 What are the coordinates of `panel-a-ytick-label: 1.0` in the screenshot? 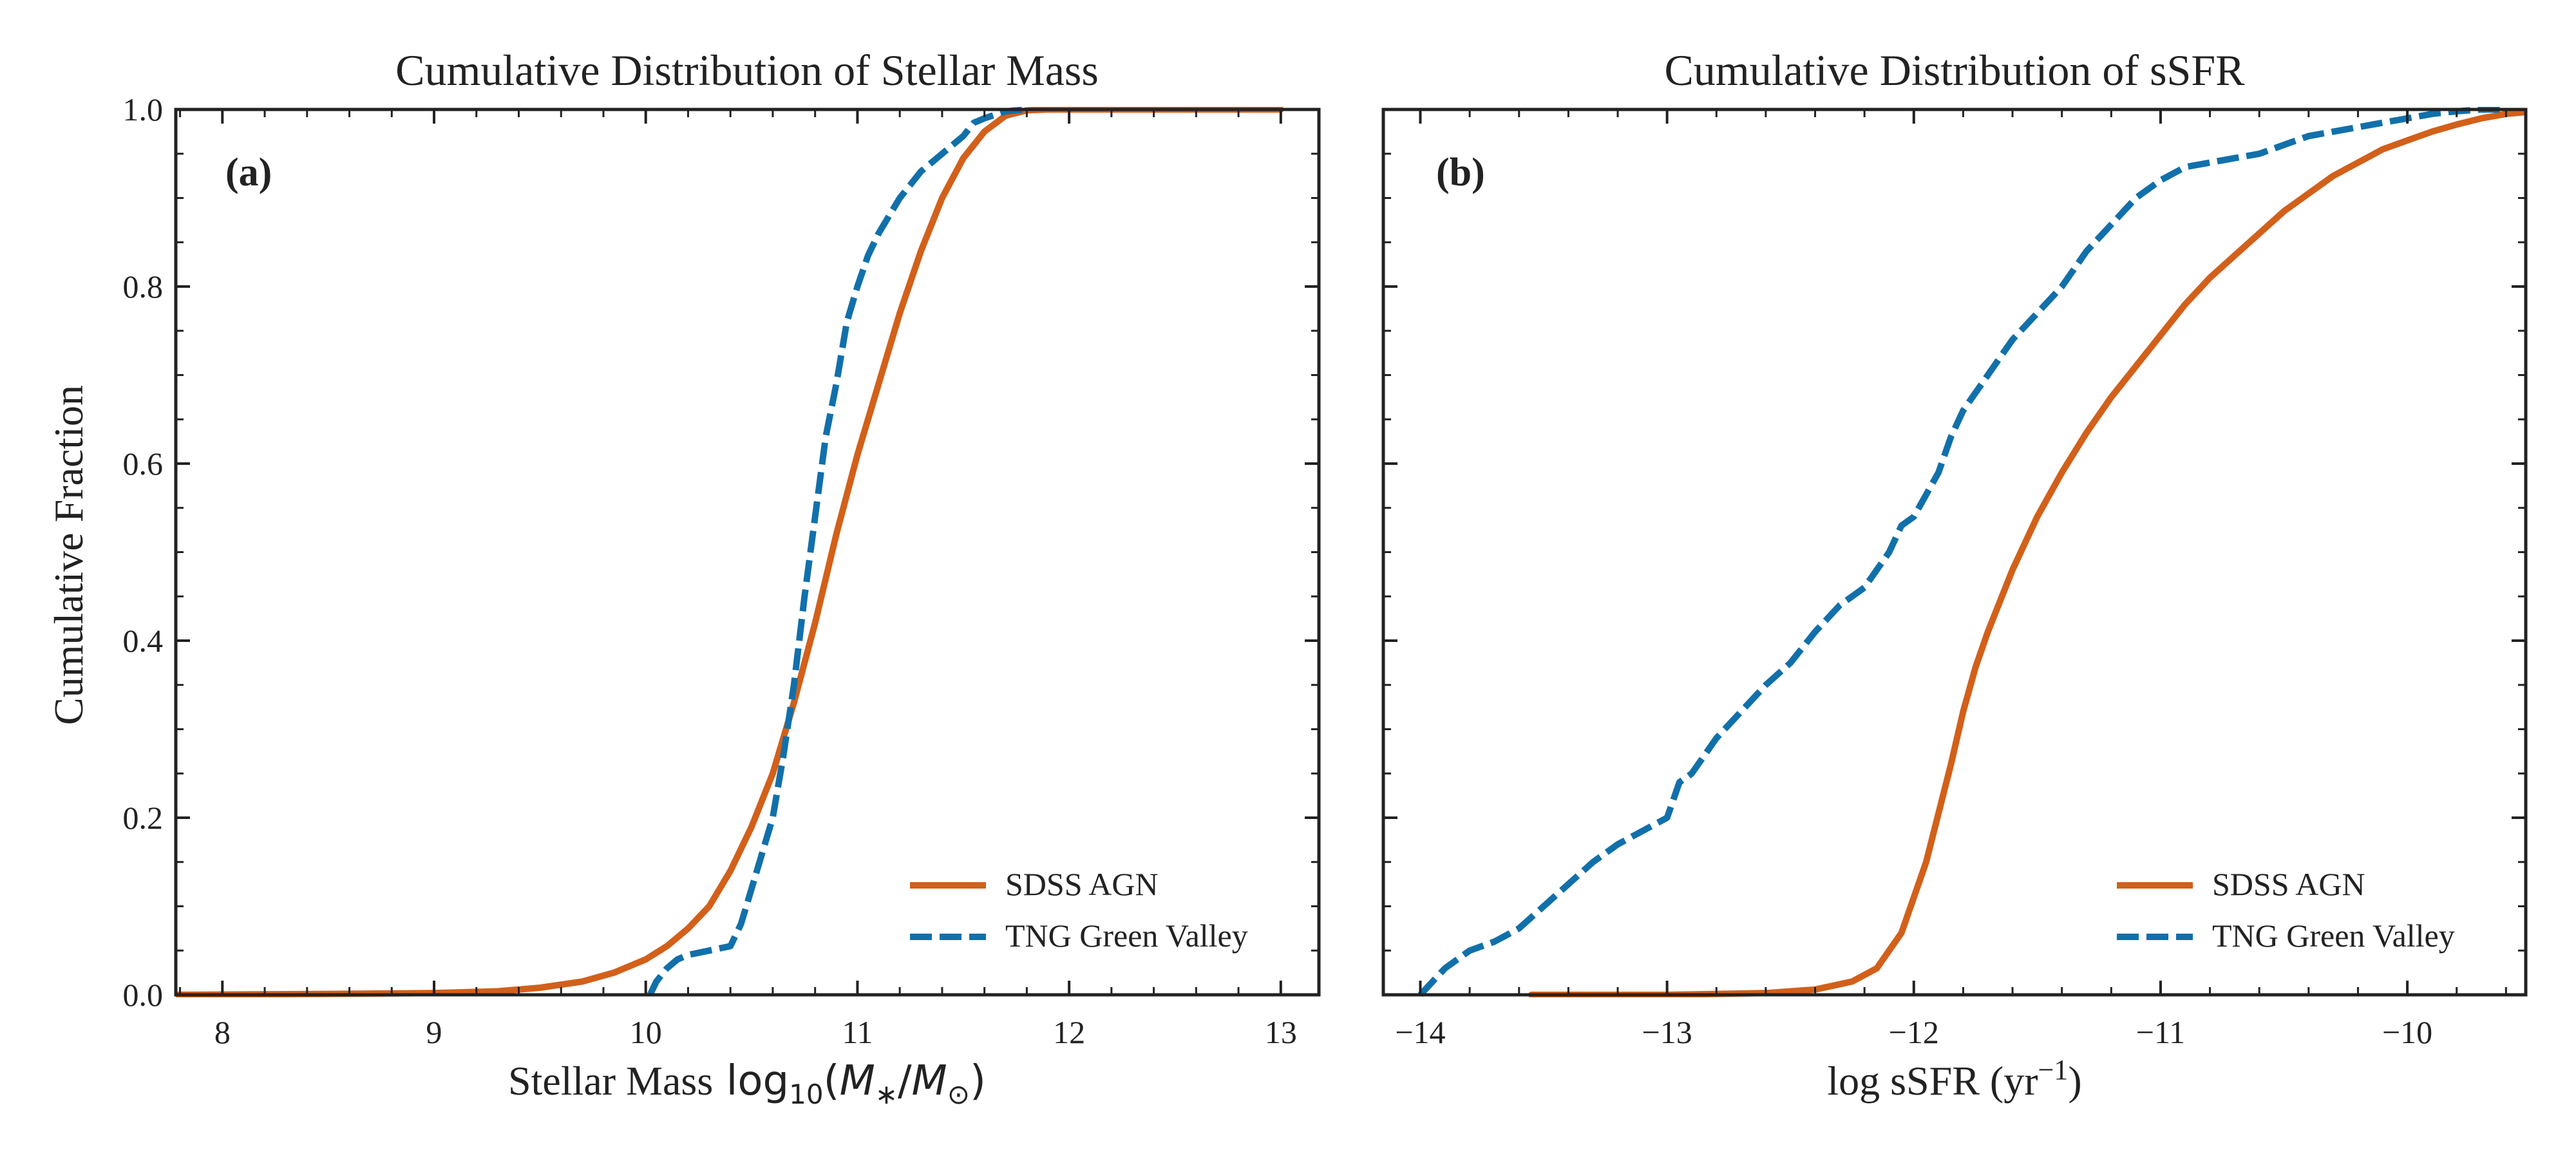 It's located at (143, 109).